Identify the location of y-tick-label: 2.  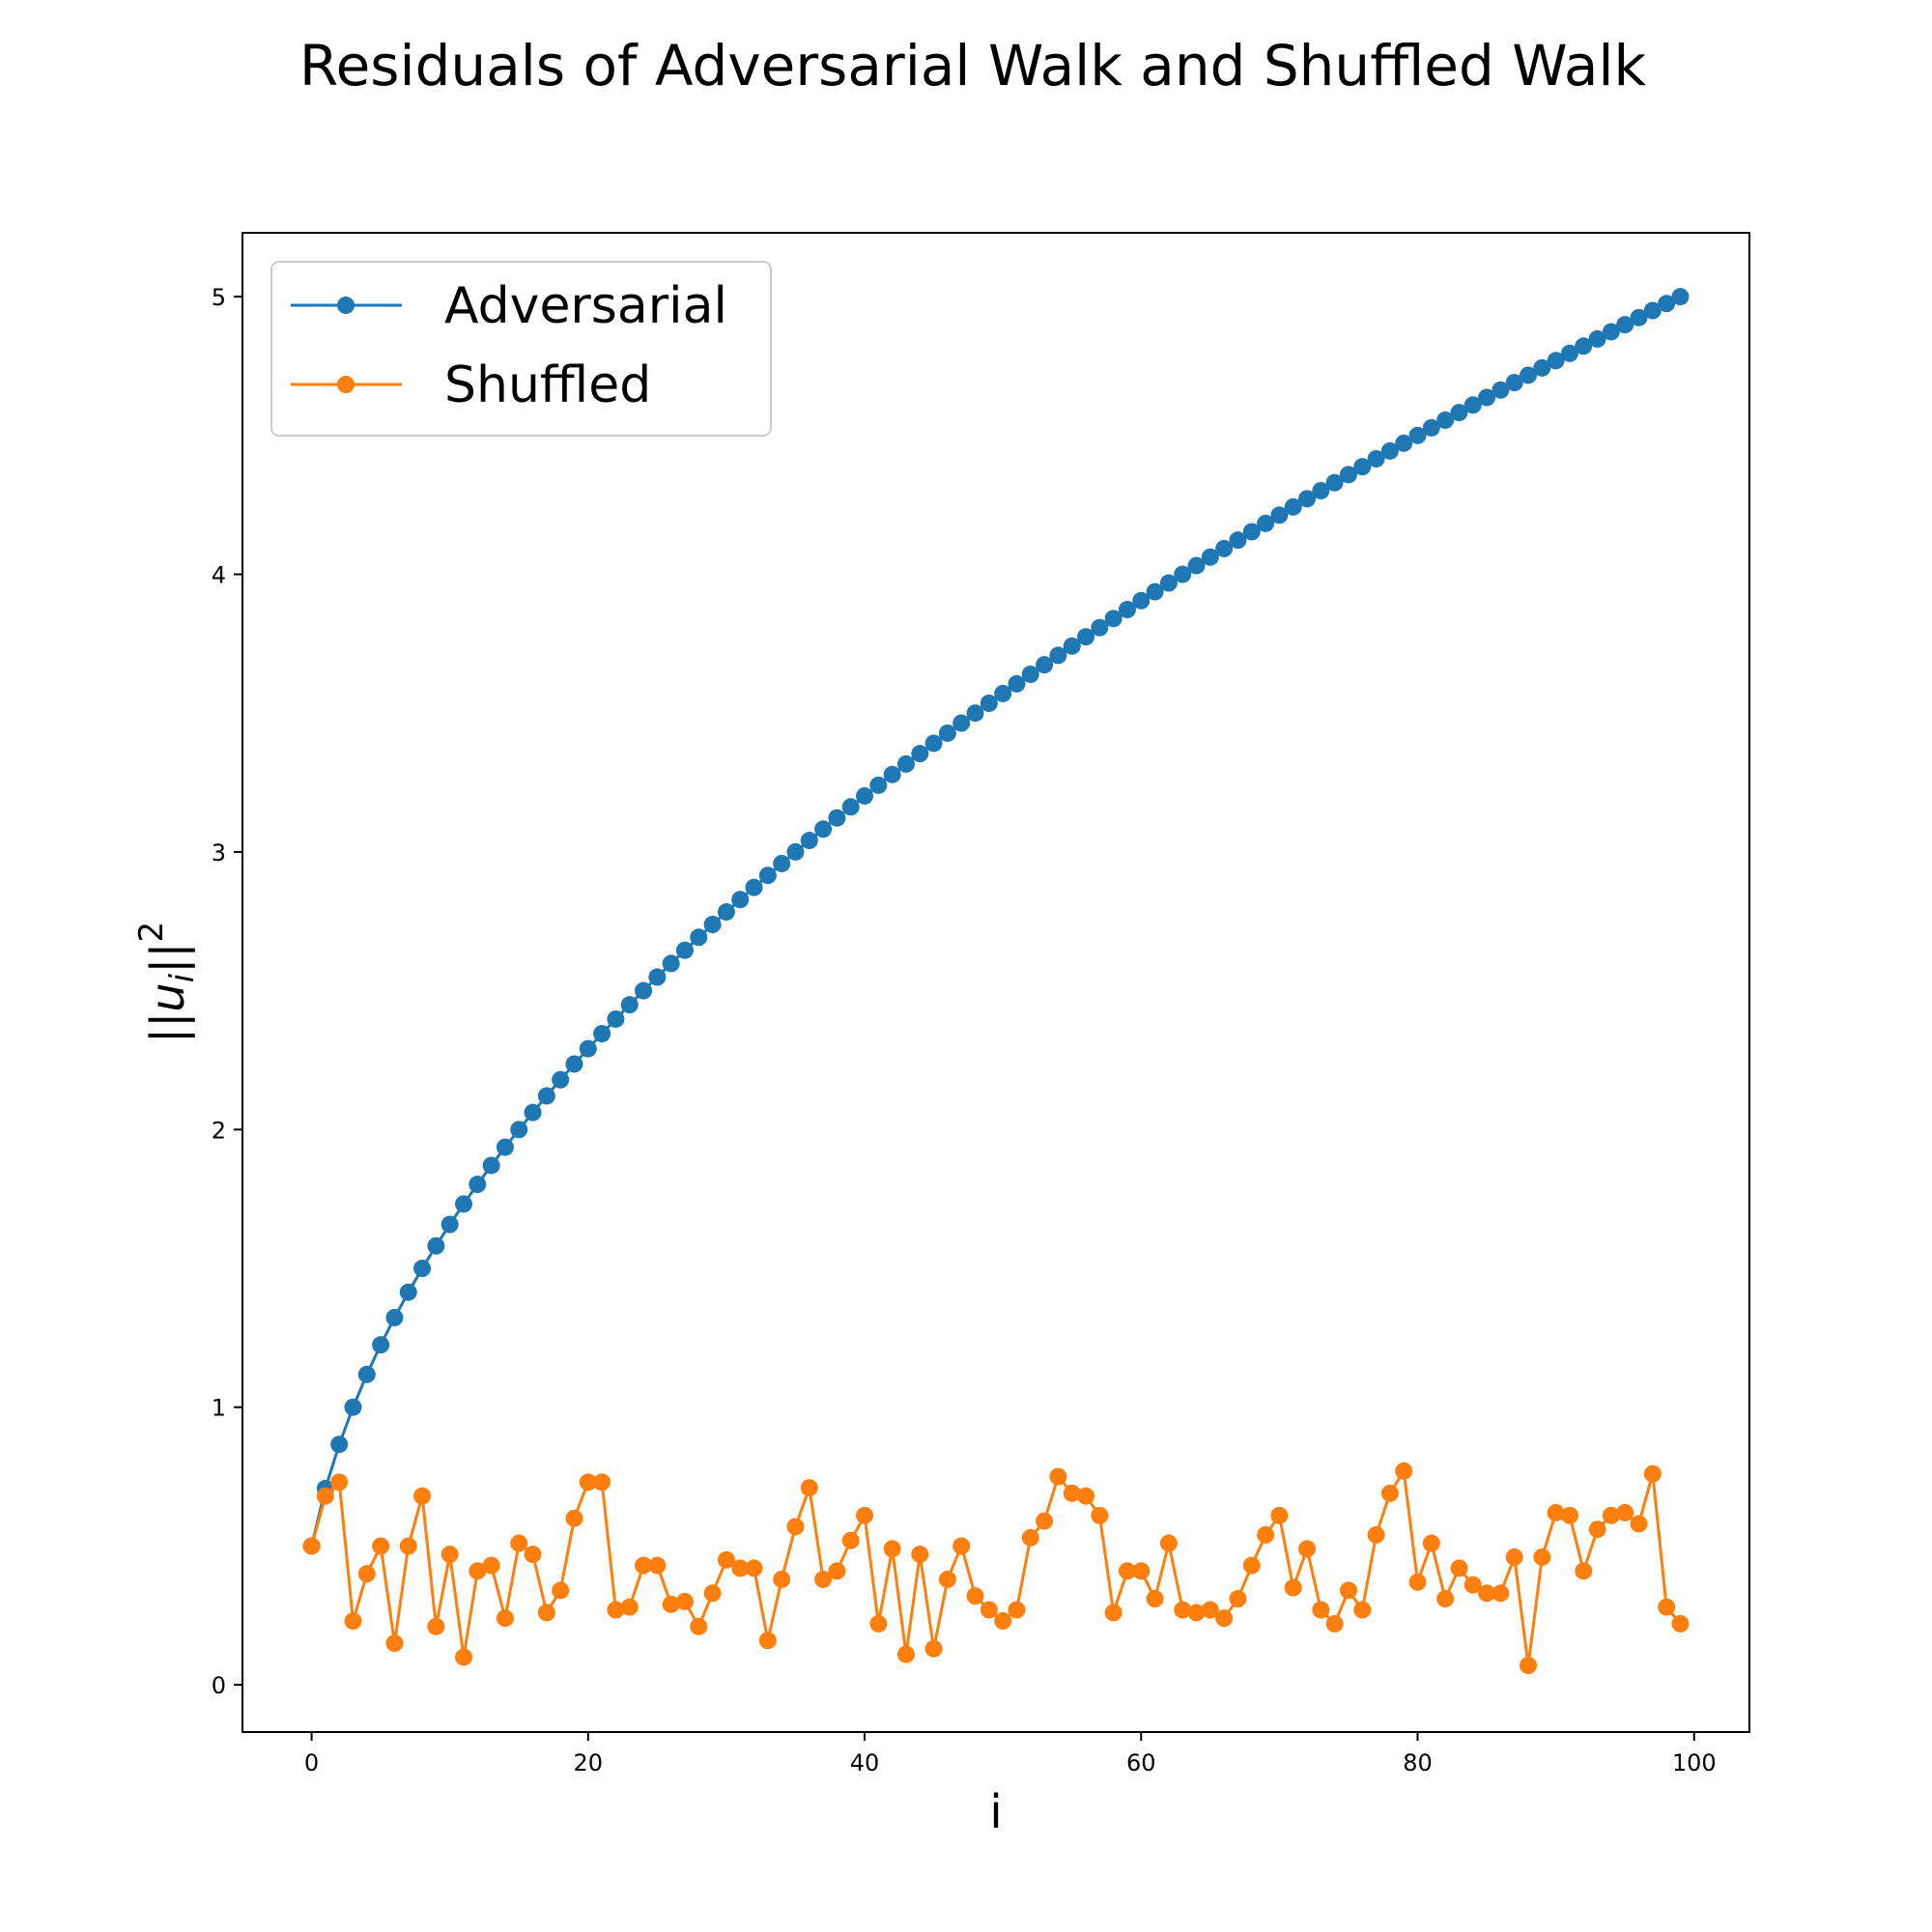
(219, 1130).